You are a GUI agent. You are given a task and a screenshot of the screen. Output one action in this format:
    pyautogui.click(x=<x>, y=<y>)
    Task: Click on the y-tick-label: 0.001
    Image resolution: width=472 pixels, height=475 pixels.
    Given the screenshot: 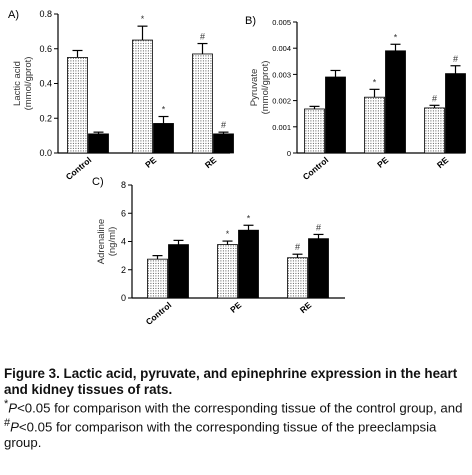 What is the action you would take?
    pyautogui.click(x=281, y=127)
    